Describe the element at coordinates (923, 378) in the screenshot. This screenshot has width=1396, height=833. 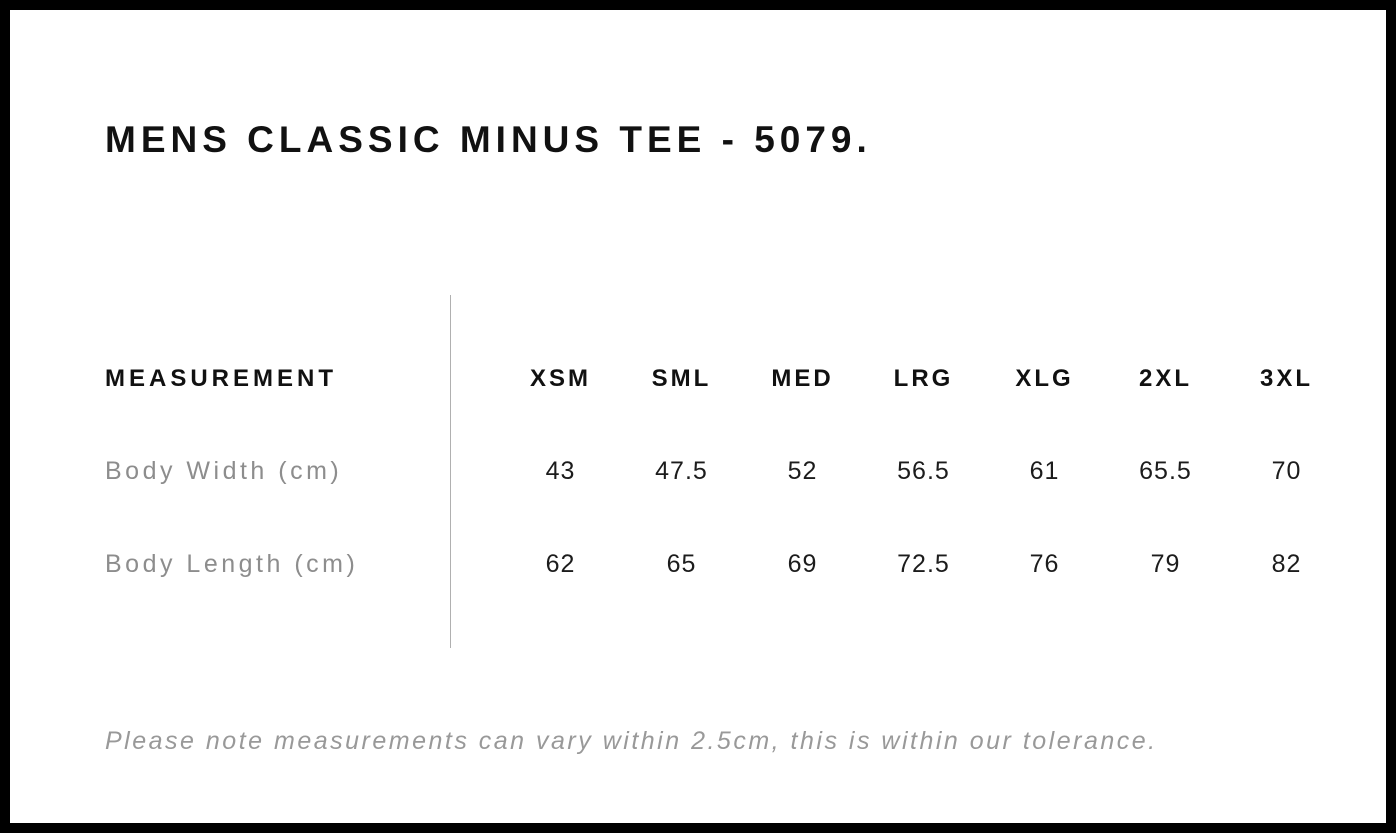
I see `size-header-lrg: LRG` at that location.